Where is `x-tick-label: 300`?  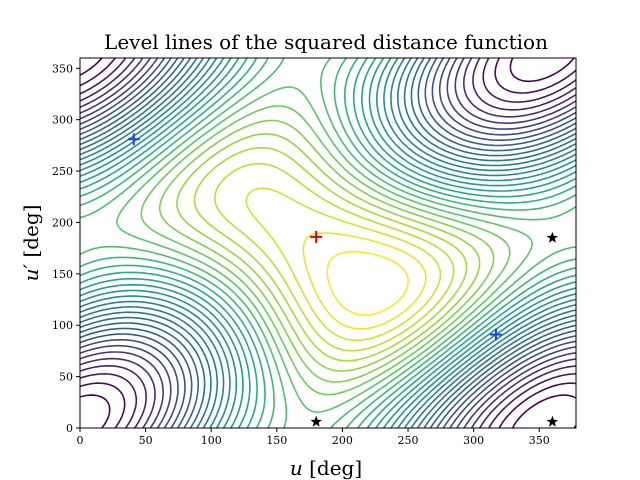
x-tick-label: 300 is located at coordinates (473, 440).